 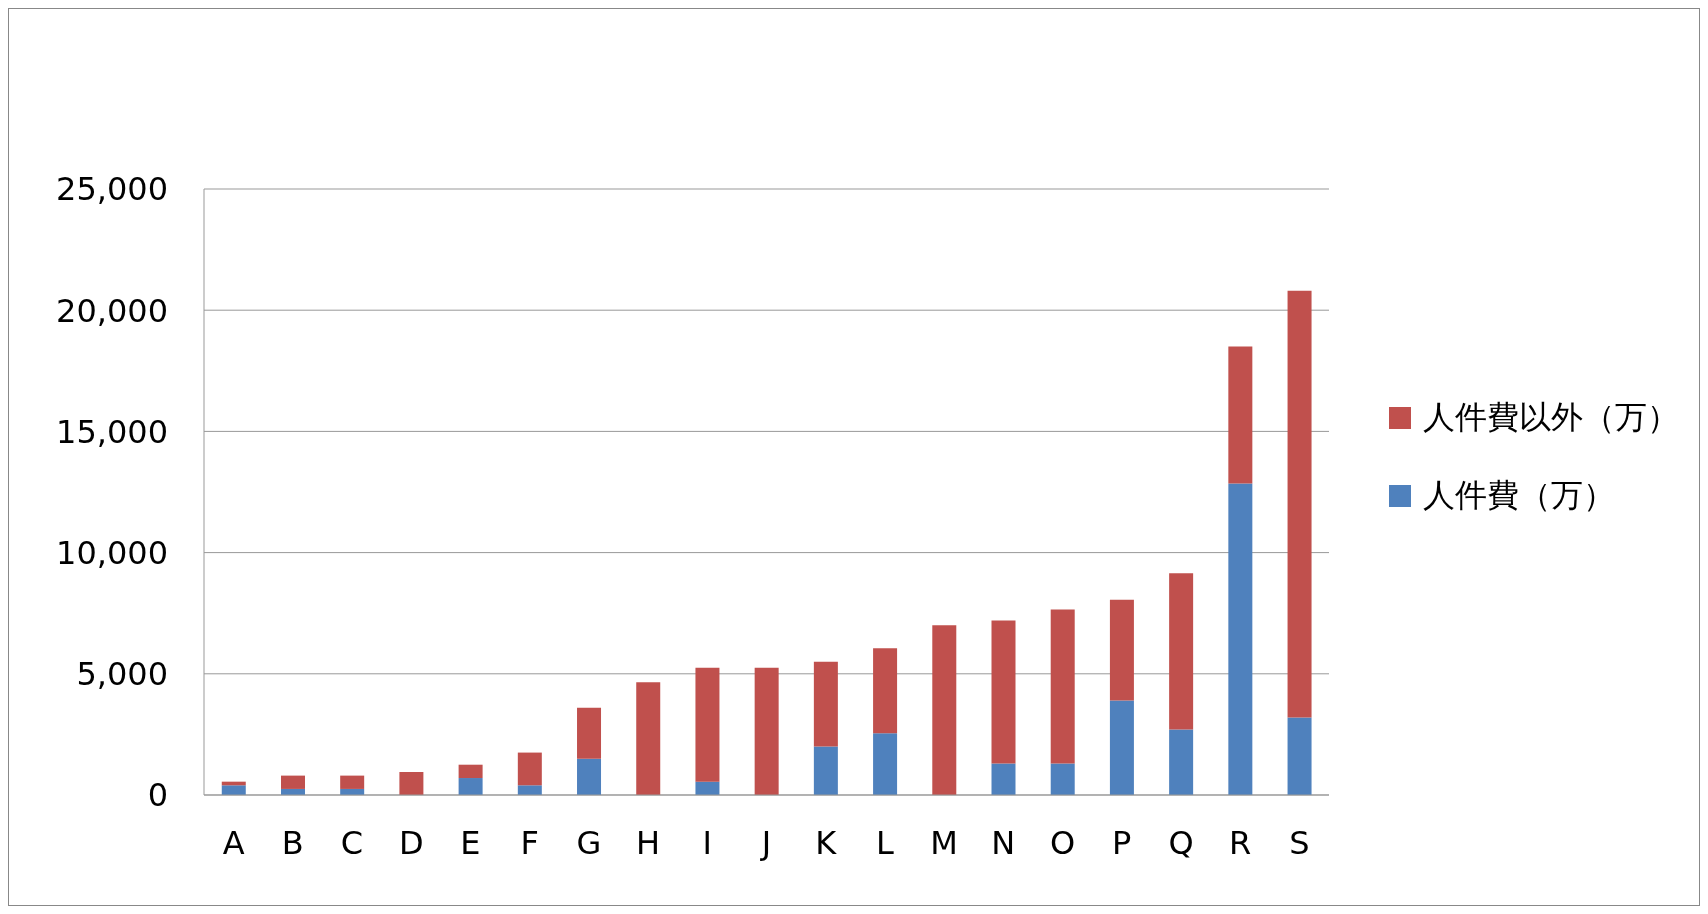 I want to click on y-tick-label: 10,000, so click(x=112, y=552).